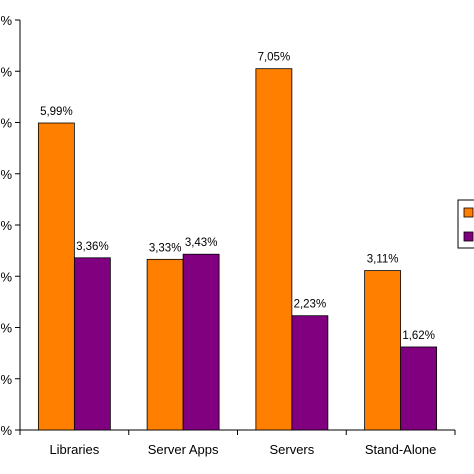 This screenshot has width=474, height=474. I want to click on x-tick-label: Server Apps, so click(183, 449).